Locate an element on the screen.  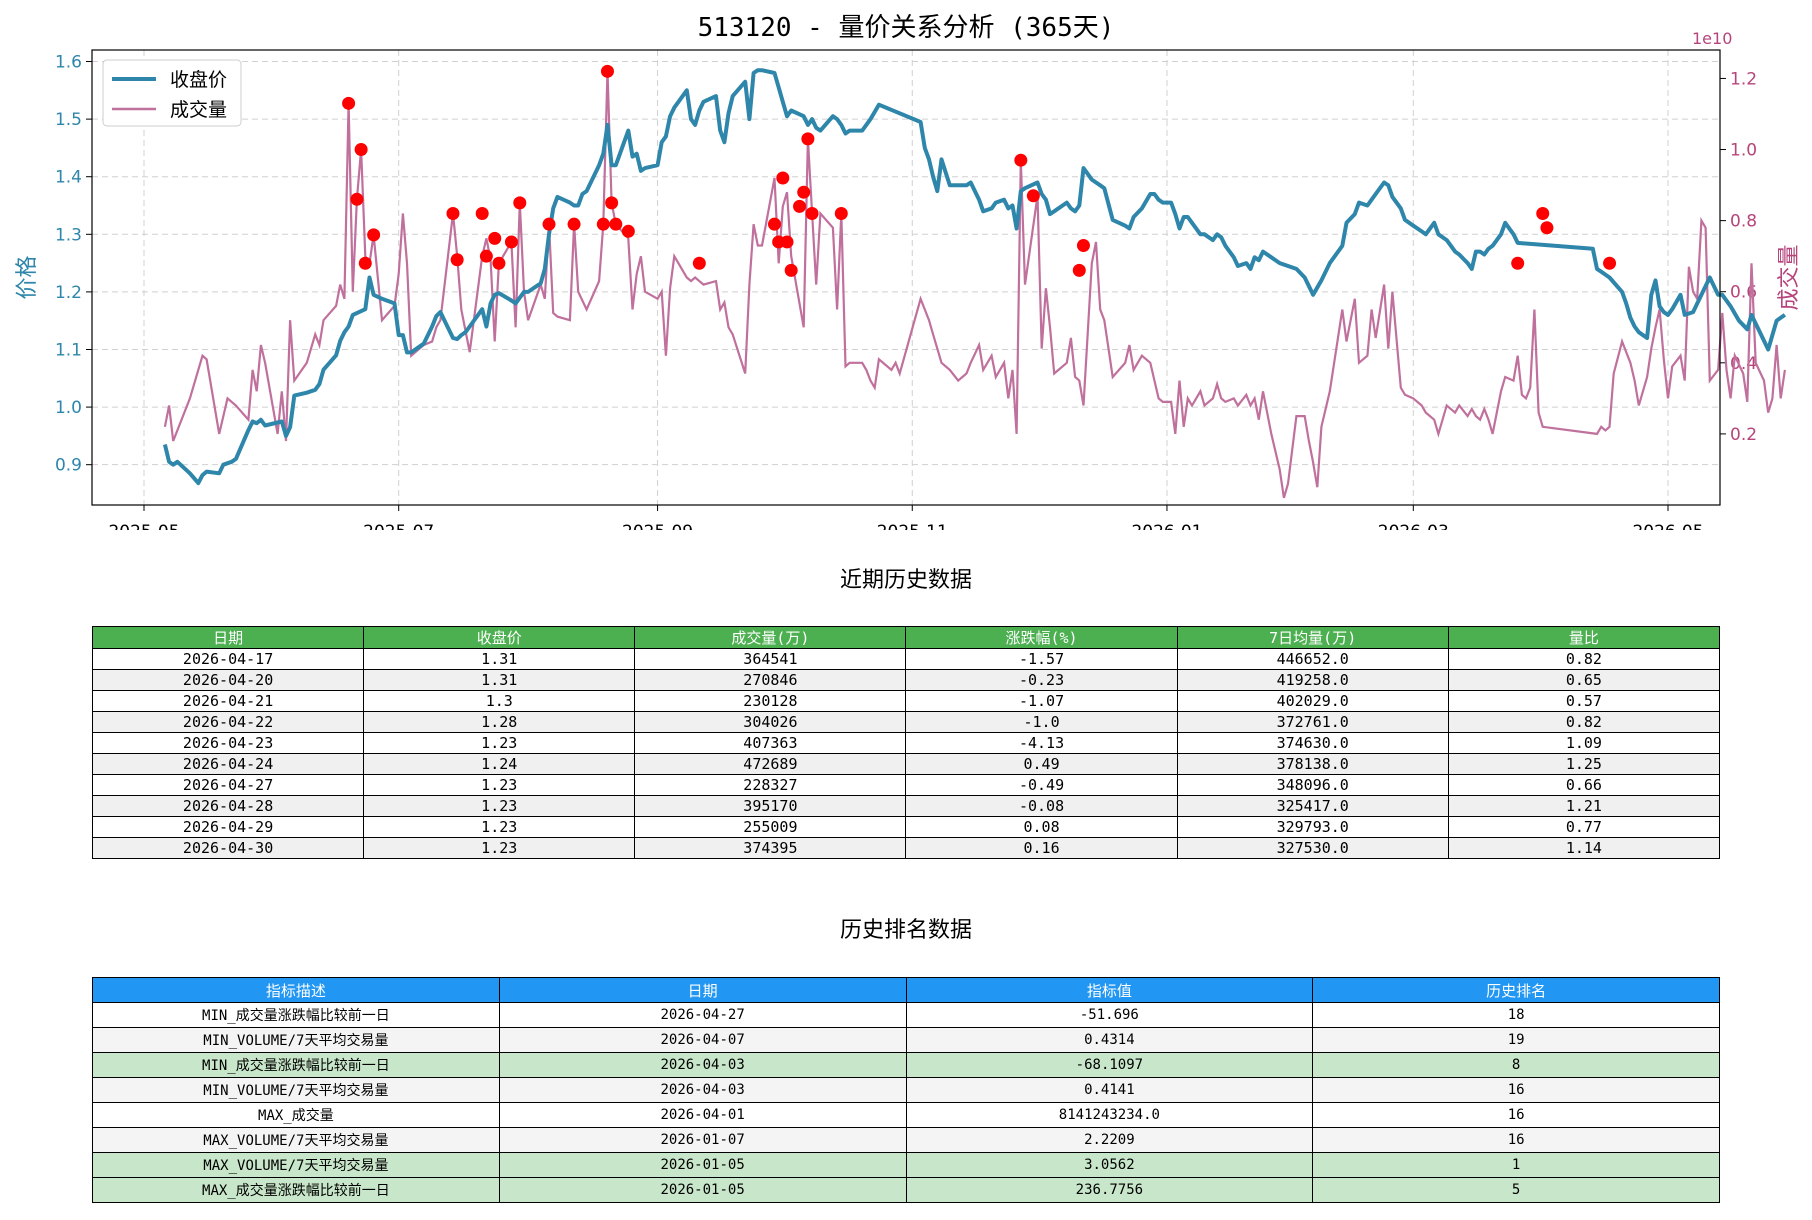
recent-section-title: 近期历史数据 is located at coordinates (905, 580).